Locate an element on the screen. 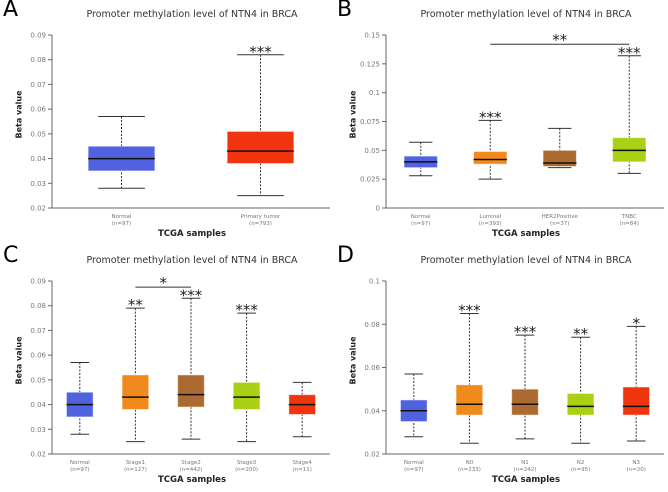  significance-label: * is located at coordinates (636, 323).